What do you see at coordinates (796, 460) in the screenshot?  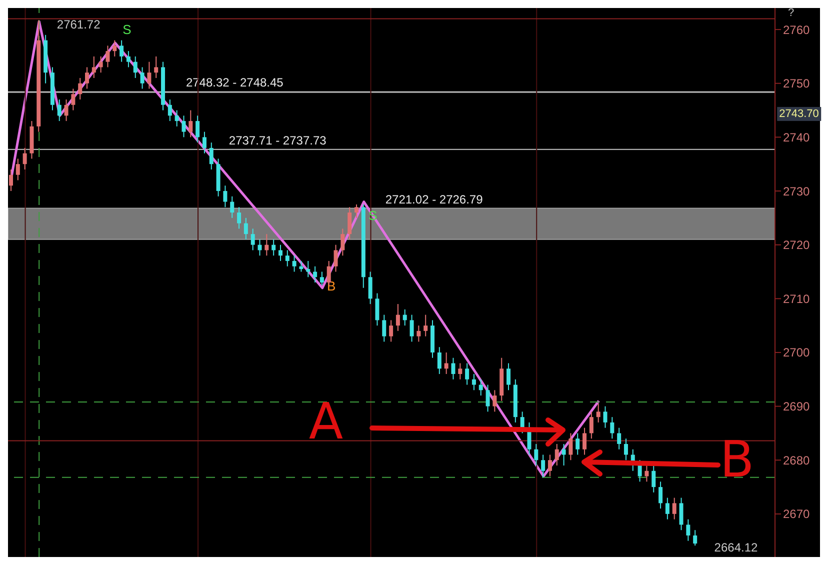 I see `y-tick-label: 2680` at bounding box center [796, 460].